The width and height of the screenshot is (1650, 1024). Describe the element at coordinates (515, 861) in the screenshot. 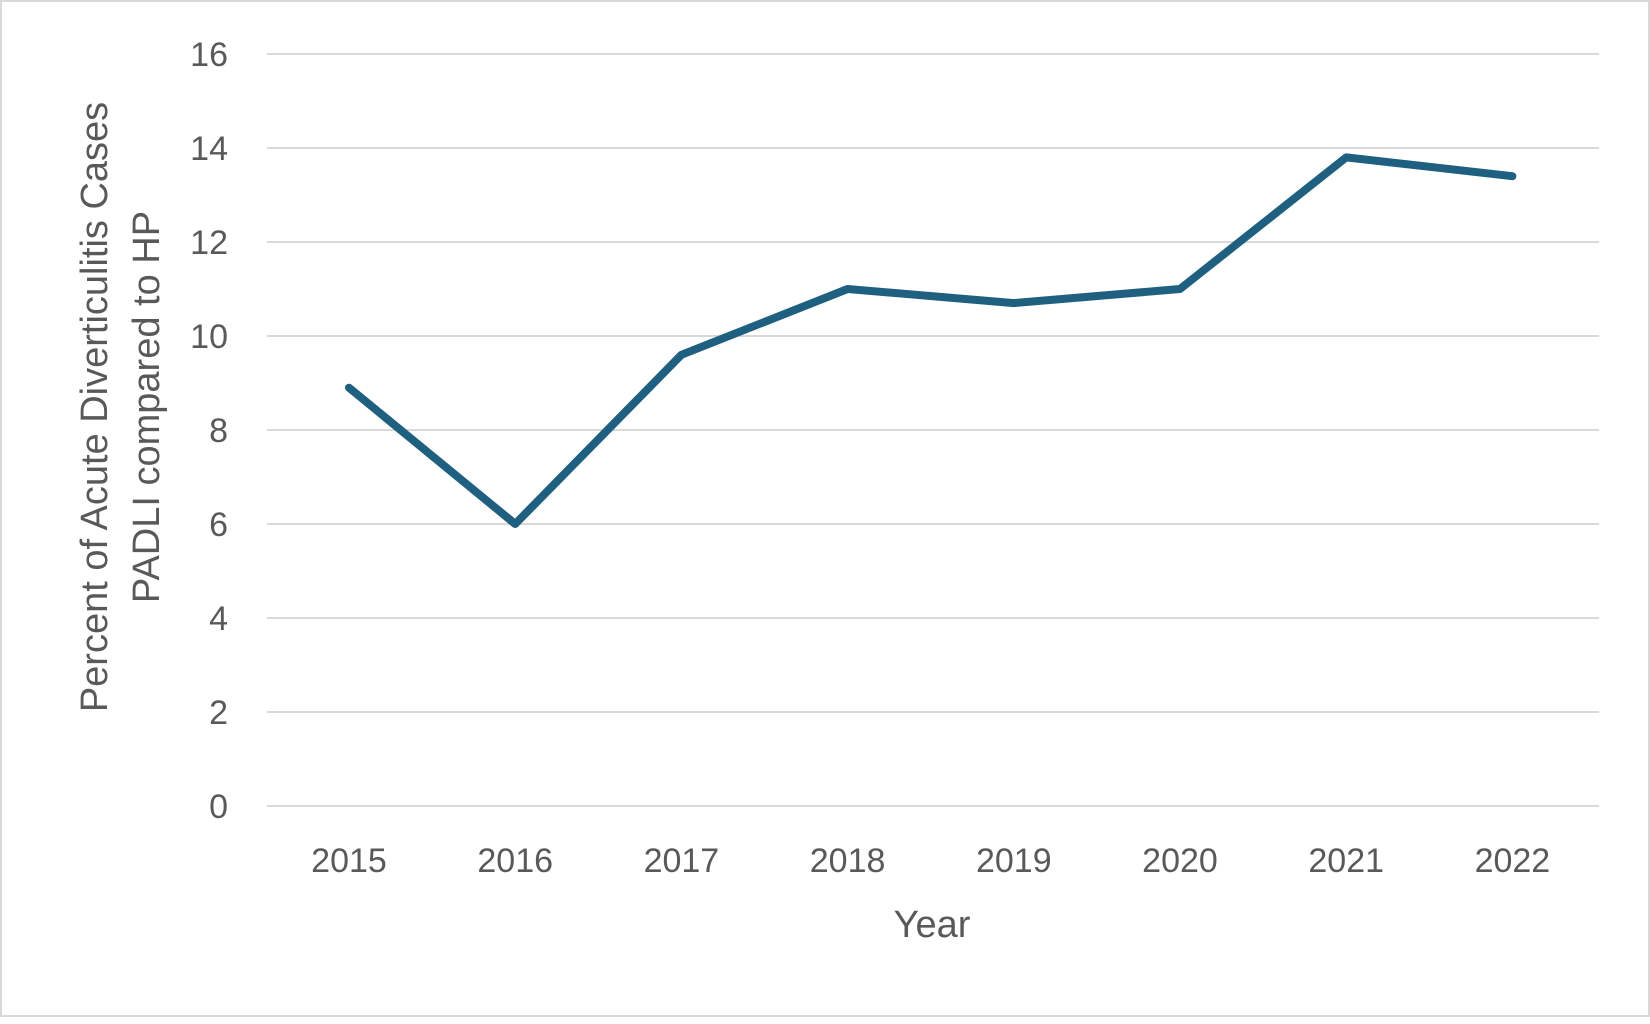

I see `x-tick-label: 2016` at that location.